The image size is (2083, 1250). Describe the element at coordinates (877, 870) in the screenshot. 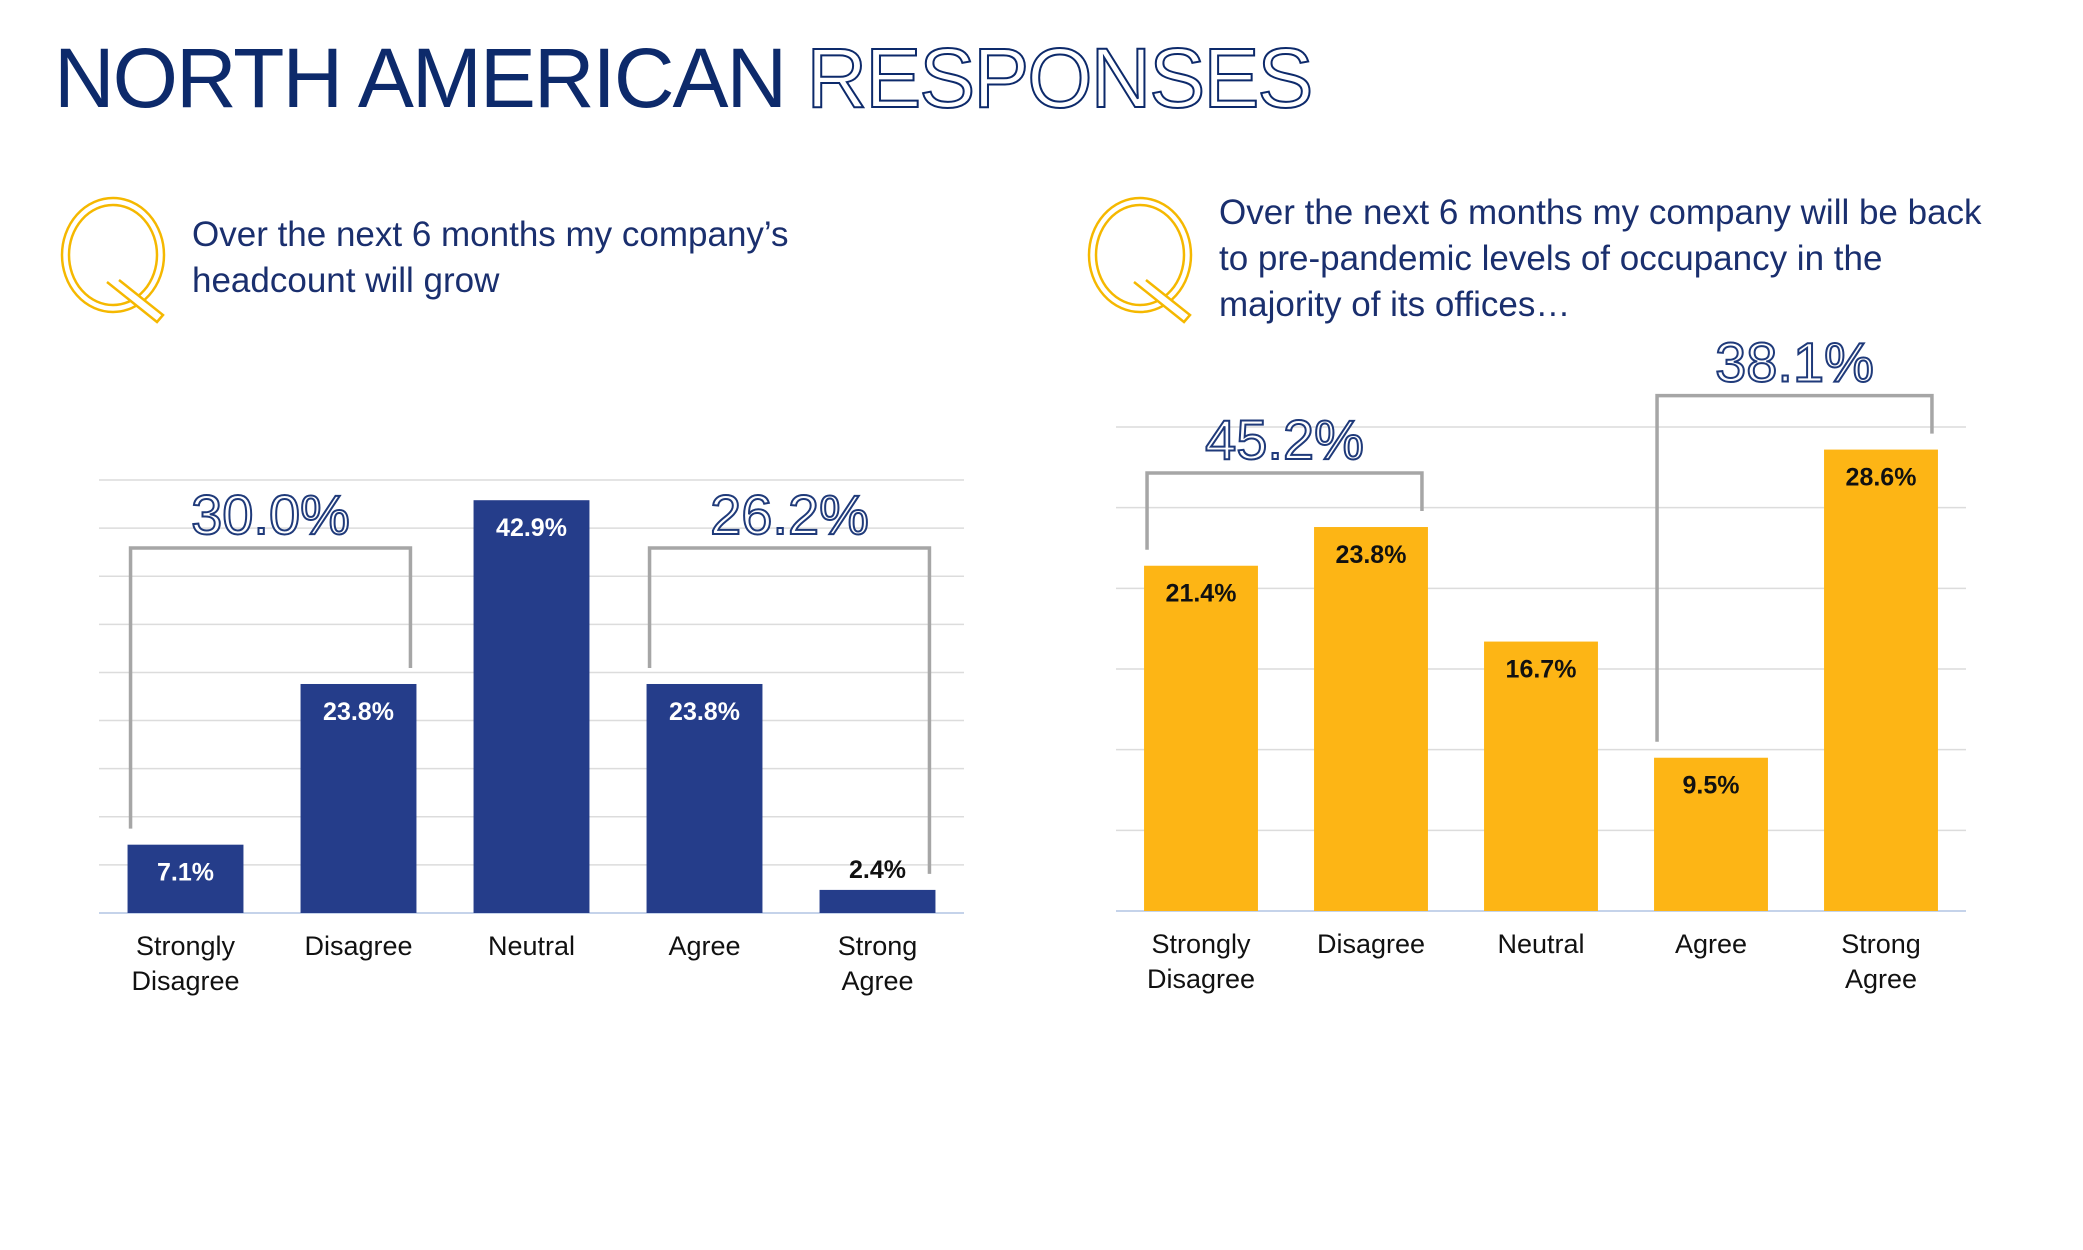

I see `value-label: 2.4%` at that location.